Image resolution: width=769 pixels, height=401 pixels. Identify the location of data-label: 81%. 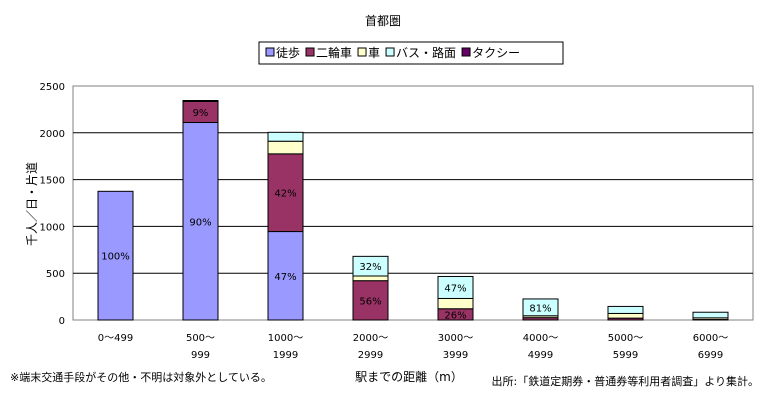
(540, 308).